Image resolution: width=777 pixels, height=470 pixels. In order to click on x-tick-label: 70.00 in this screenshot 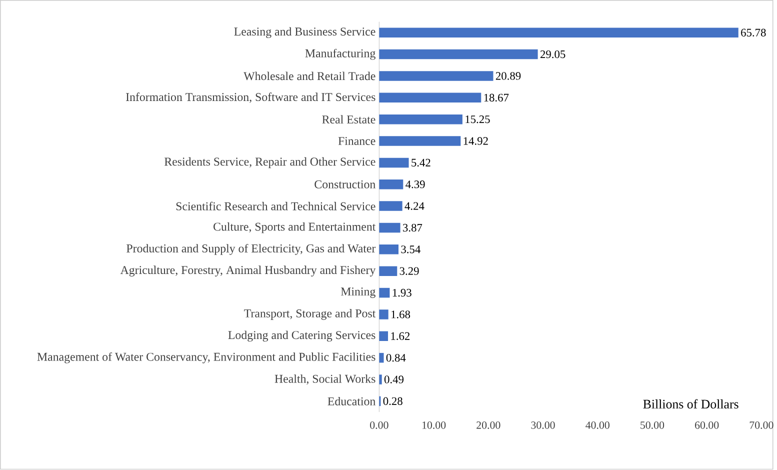, I will do `click(762, 426)`.